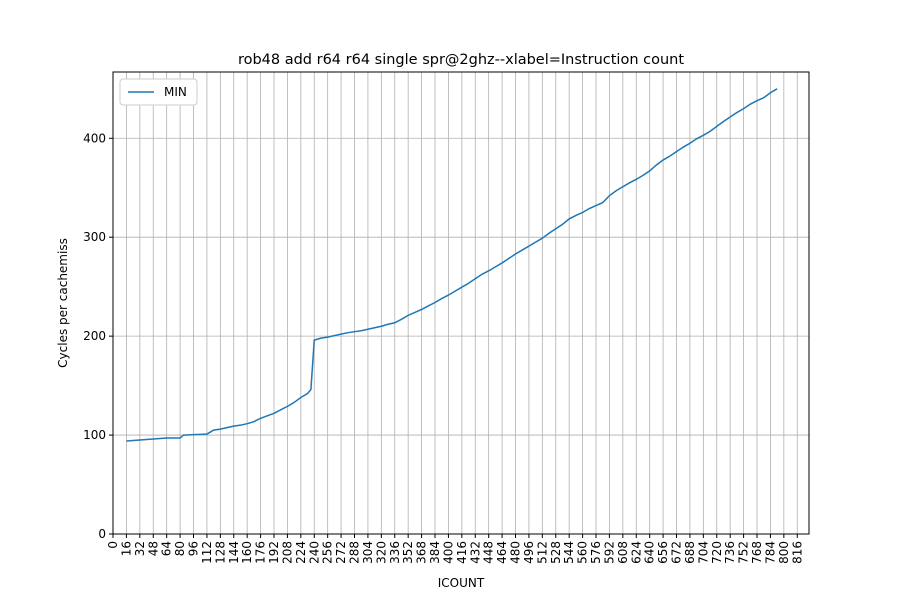 The image size is (900, 600). Describe the element at coordinates (677, 552) in the screenshot. I see `x-tick-label: 672` at that location.